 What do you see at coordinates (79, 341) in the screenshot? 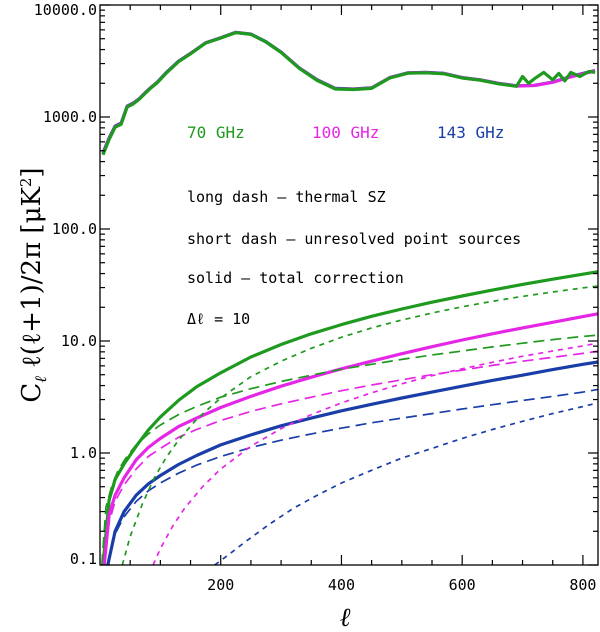
I see `y-tick-label: 10.0` at bounding box center [79, 341].